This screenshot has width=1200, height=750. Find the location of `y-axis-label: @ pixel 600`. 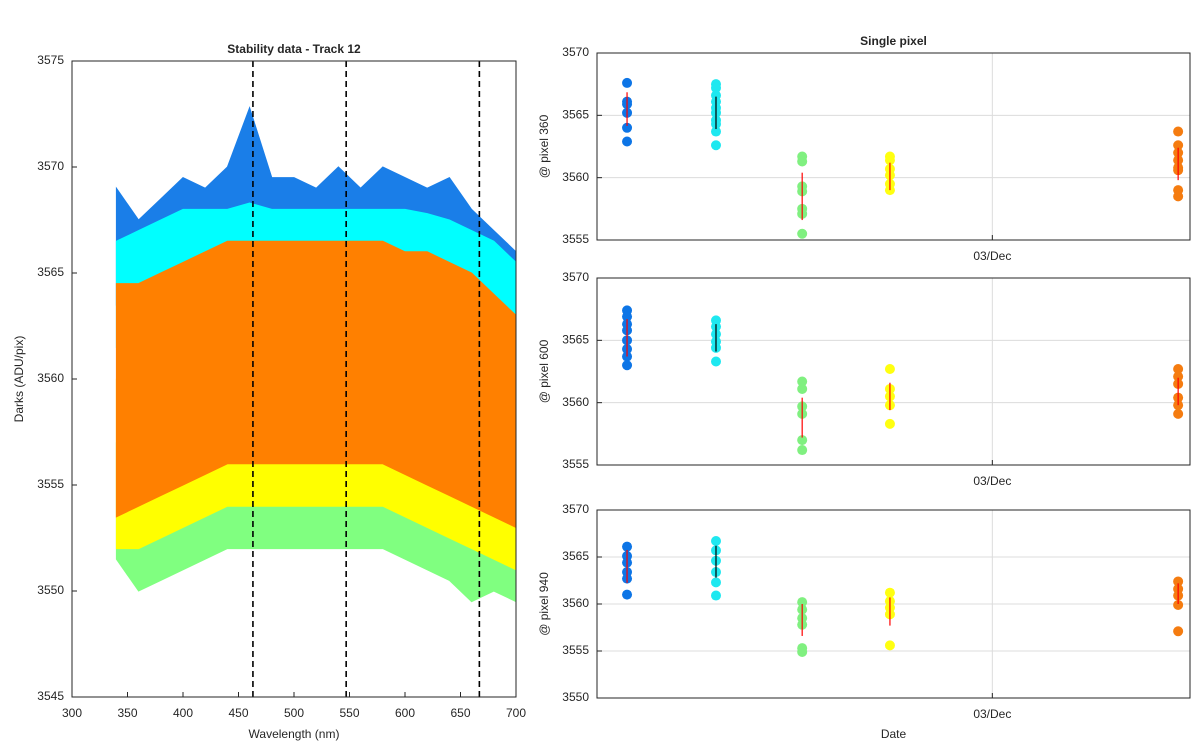

y-axis-label: @ pixel 600 is located at coordinates (544, 371).